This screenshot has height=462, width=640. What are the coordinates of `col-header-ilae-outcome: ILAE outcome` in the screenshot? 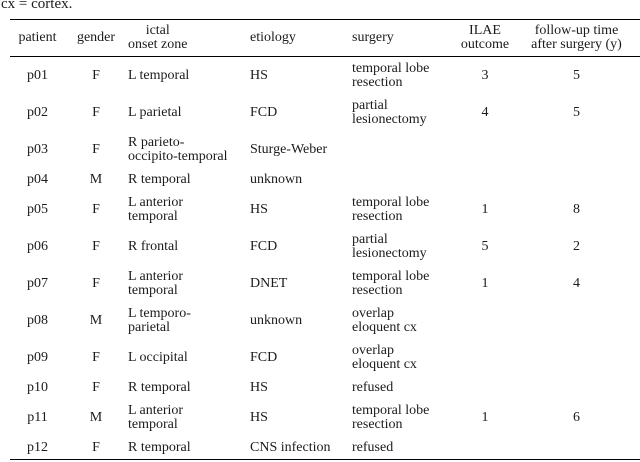 It's located at (485, 37).